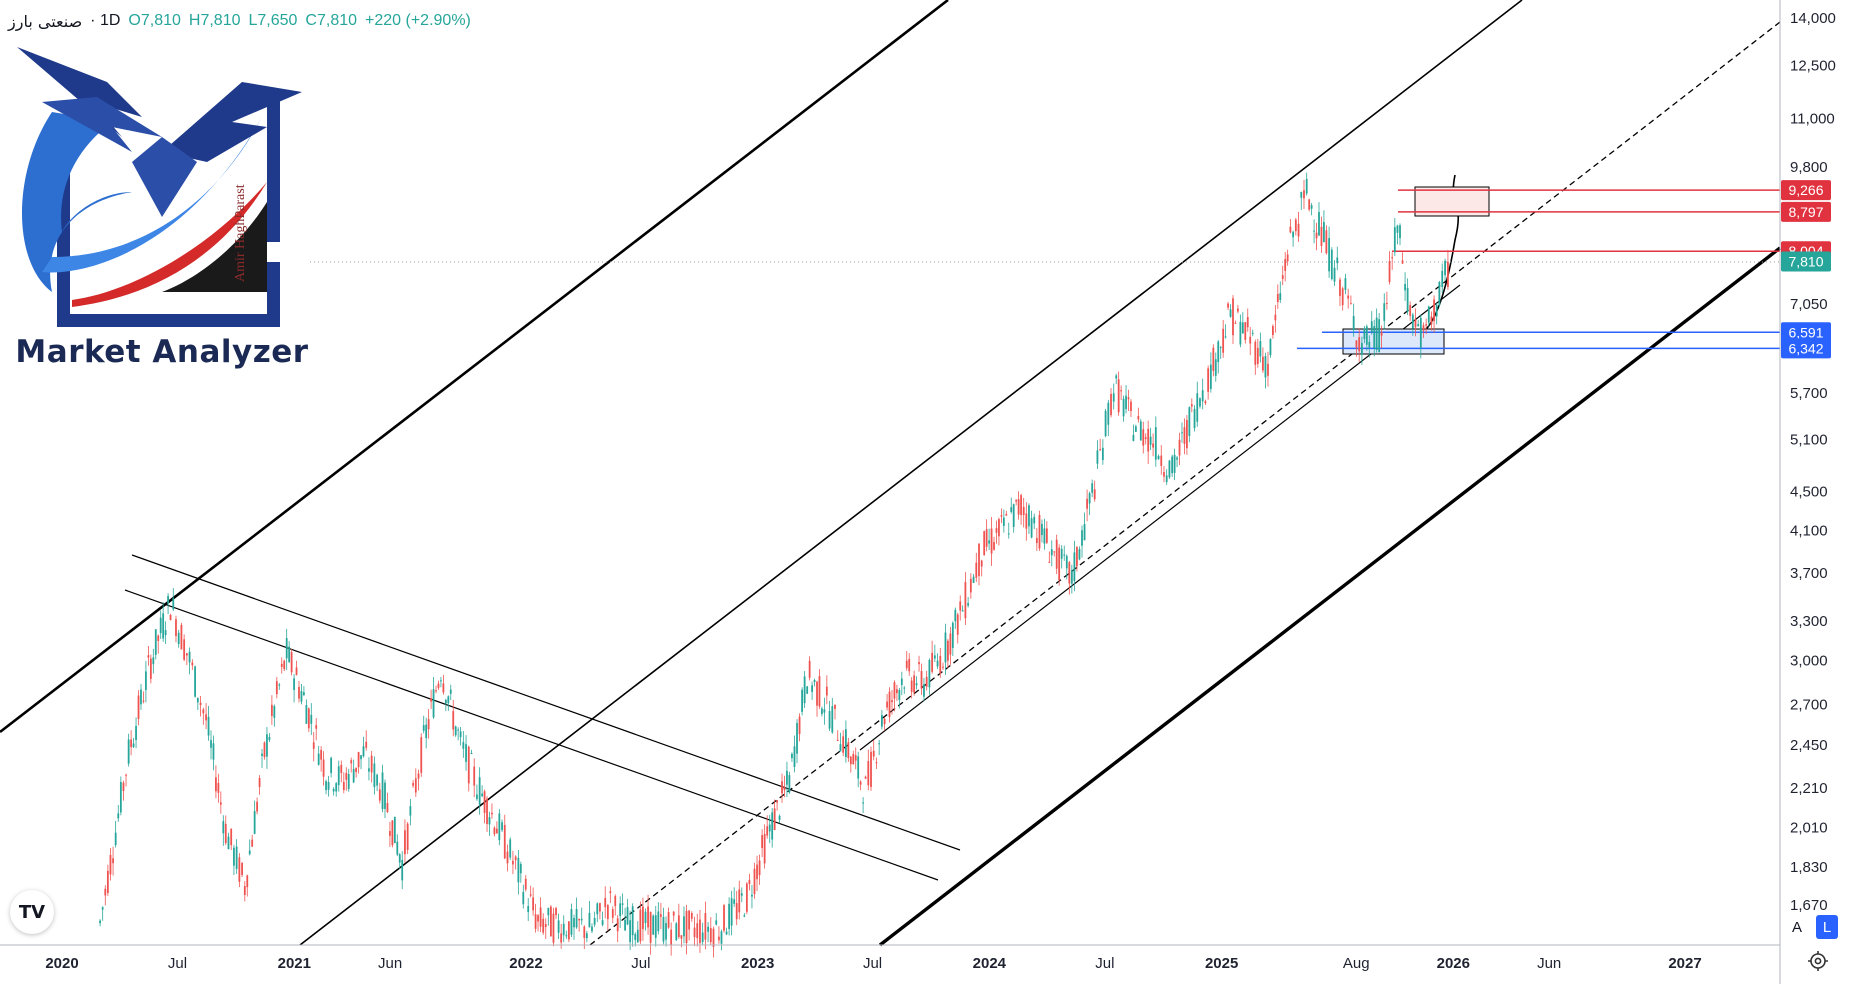 This screenshot has height=984, width=1853. I want to click on price-tick-label: 2,700, so click(1809, 705).